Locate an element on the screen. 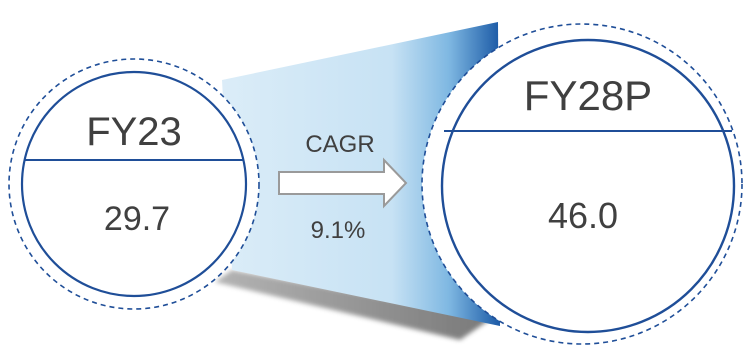 Image resolution: width=756 pixels, height=353 pixels. left-circle-label: FY23 is located at coordinates (134, 132).